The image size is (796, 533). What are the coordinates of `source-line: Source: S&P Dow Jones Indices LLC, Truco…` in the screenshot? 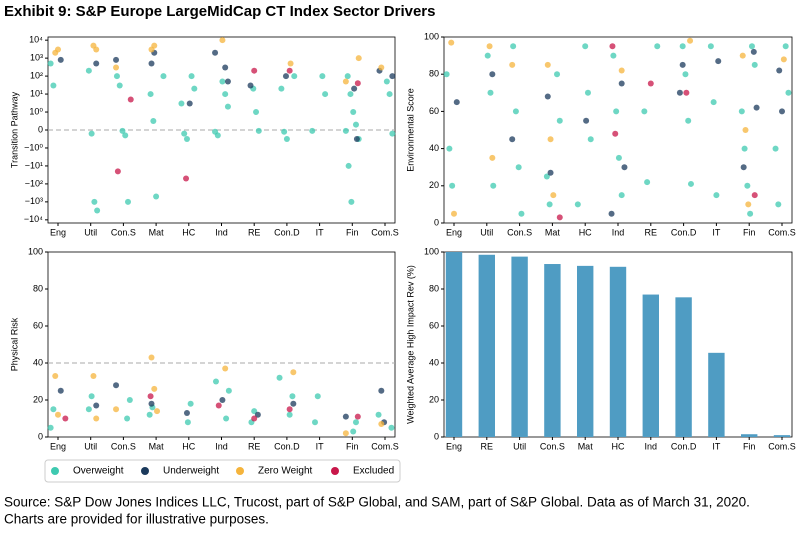 It's located at (377, 502).